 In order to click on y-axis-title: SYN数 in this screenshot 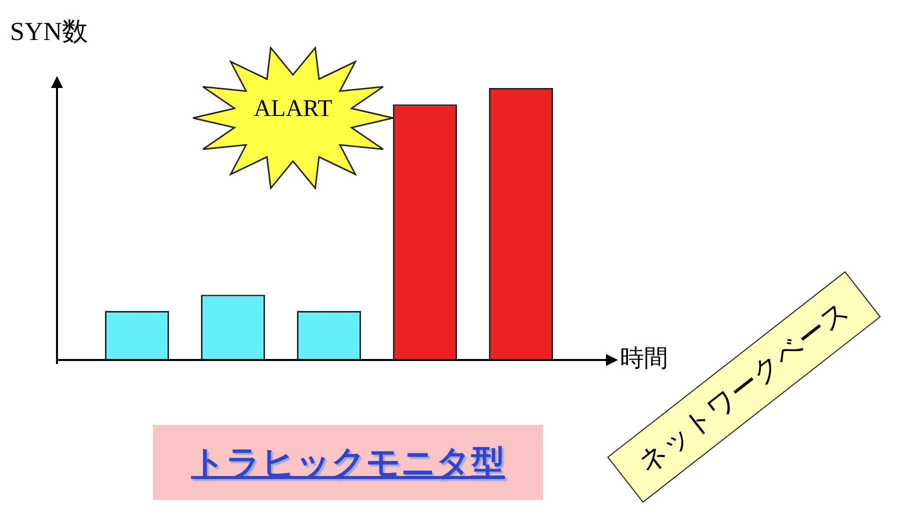, I will do `click(49, 32)`.